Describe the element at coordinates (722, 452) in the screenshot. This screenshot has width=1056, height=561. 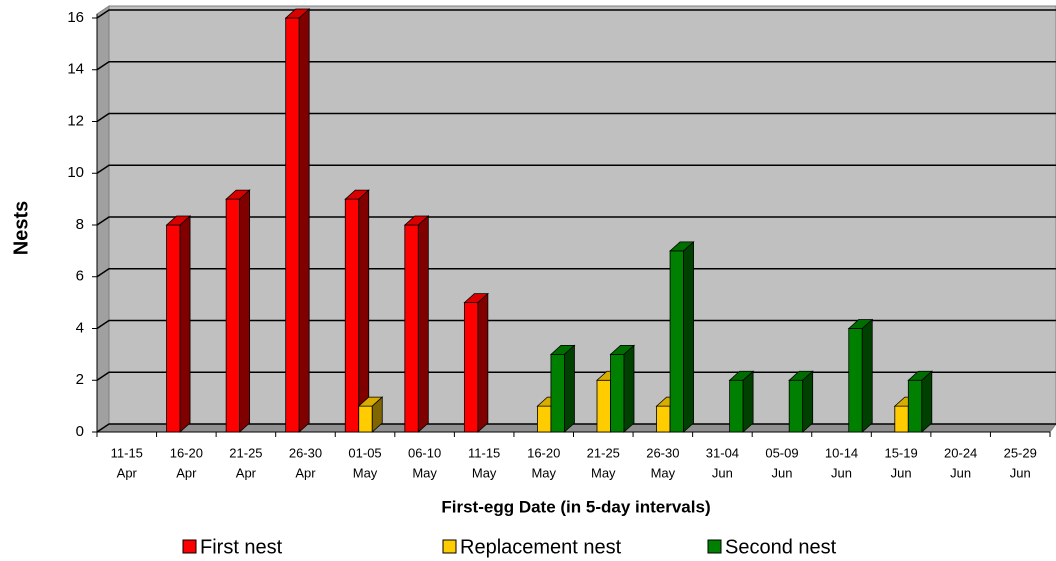
I see `x-tick-label: 31-04` at that location.